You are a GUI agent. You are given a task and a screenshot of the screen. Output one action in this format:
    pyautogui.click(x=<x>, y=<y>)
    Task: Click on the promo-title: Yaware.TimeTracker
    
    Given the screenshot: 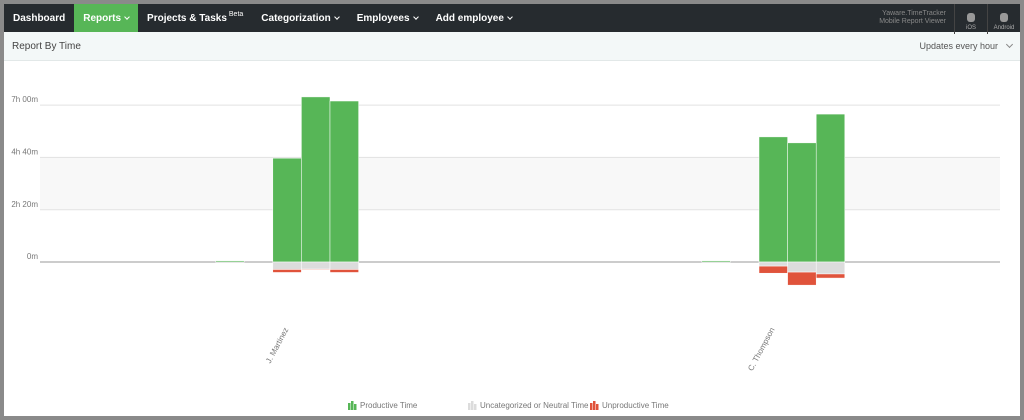 What is the action you would take?
    pyautogui.click(x=914, y=13)
    